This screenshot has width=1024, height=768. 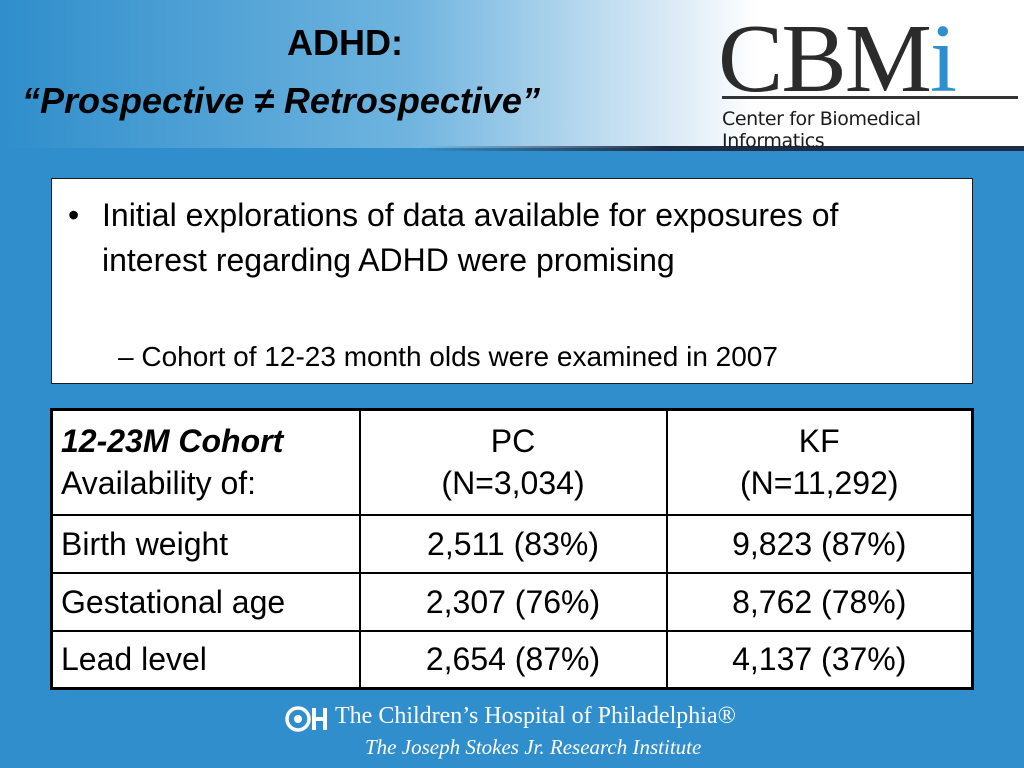 What do you see at coordinates (821, 130) in the screenshot?
I see `cbmi-logo-subtitle: Center for Biomedical Informatics` at bounding box center [821, 130].